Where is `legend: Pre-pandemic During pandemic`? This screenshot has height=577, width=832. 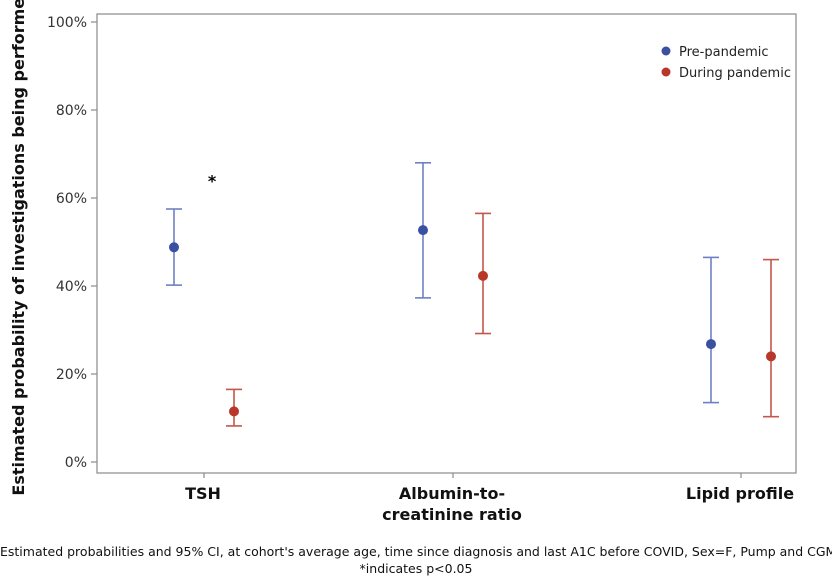
legend: Pre-pandemic During pandemic is located at coordinates (726, 63).